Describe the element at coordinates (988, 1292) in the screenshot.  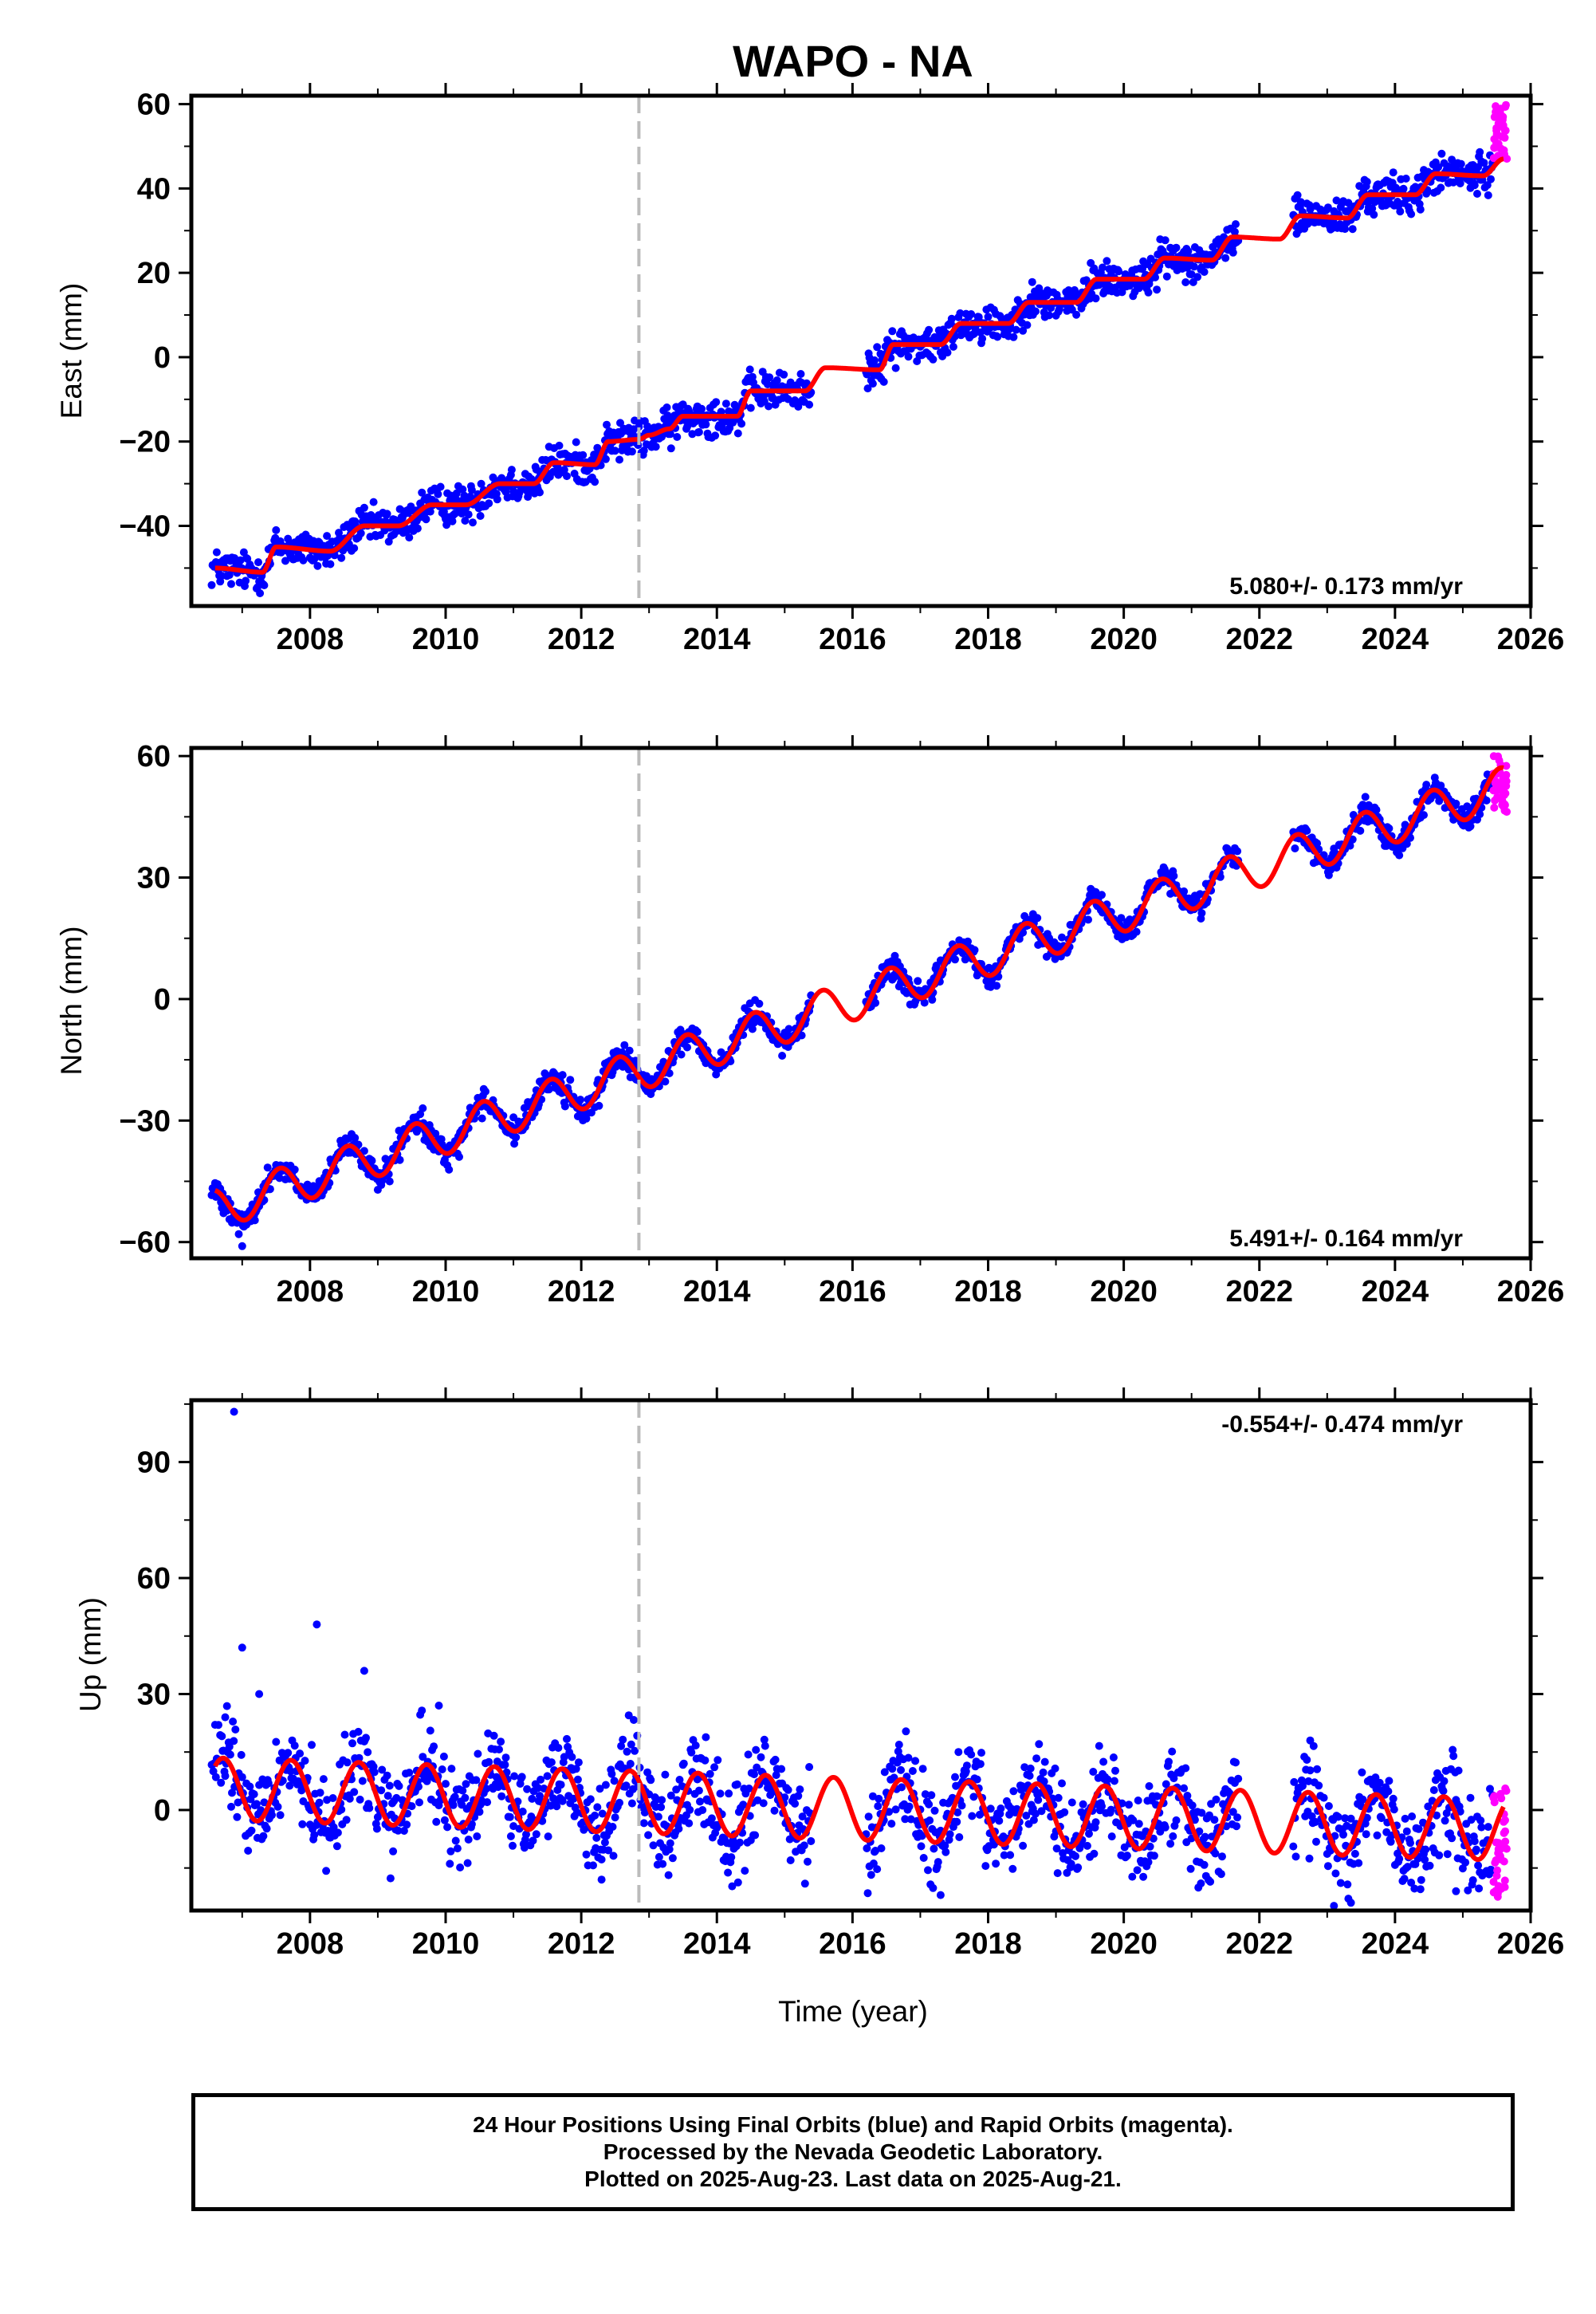
I see `north-x-tick-label: 2018` at that location.